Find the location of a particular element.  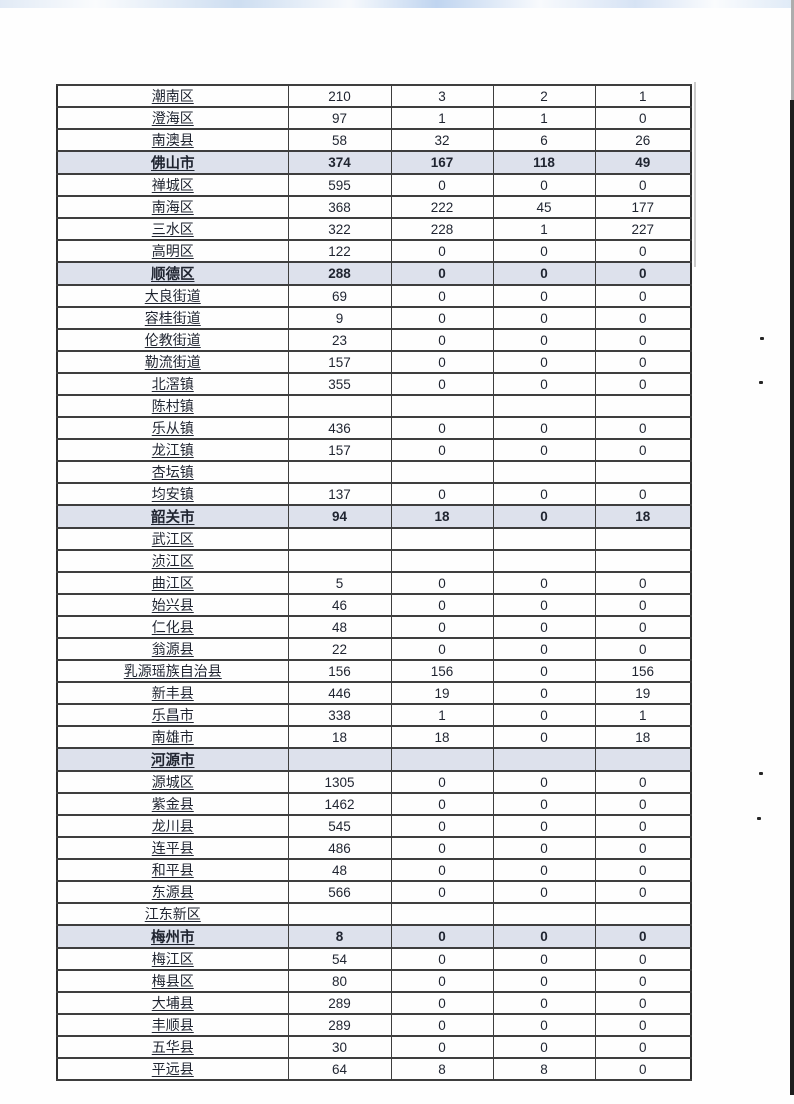

region-name-label: 曲江区 is located at coordinates (172, 583).